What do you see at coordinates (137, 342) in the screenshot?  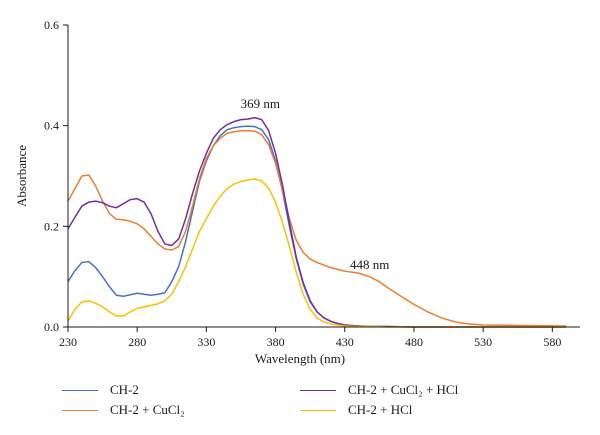 I see `x-tick-label: 280` at bounding box center [137, 342].